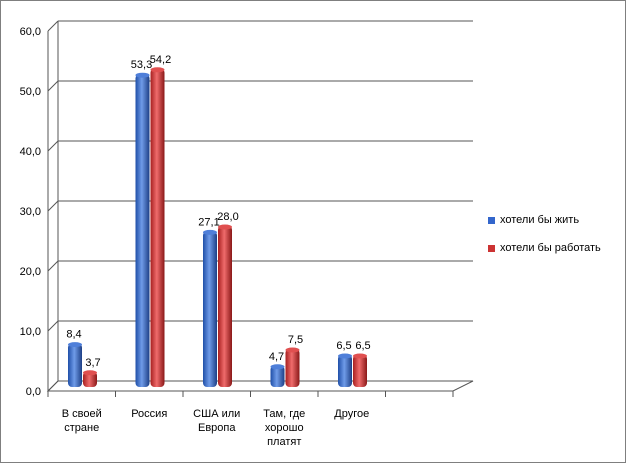 The image size is (626, 464). What do you see at coordinates (227, 217) in the screenshot?
I see `data-label: 28,0` at bounding box center [227, 217].